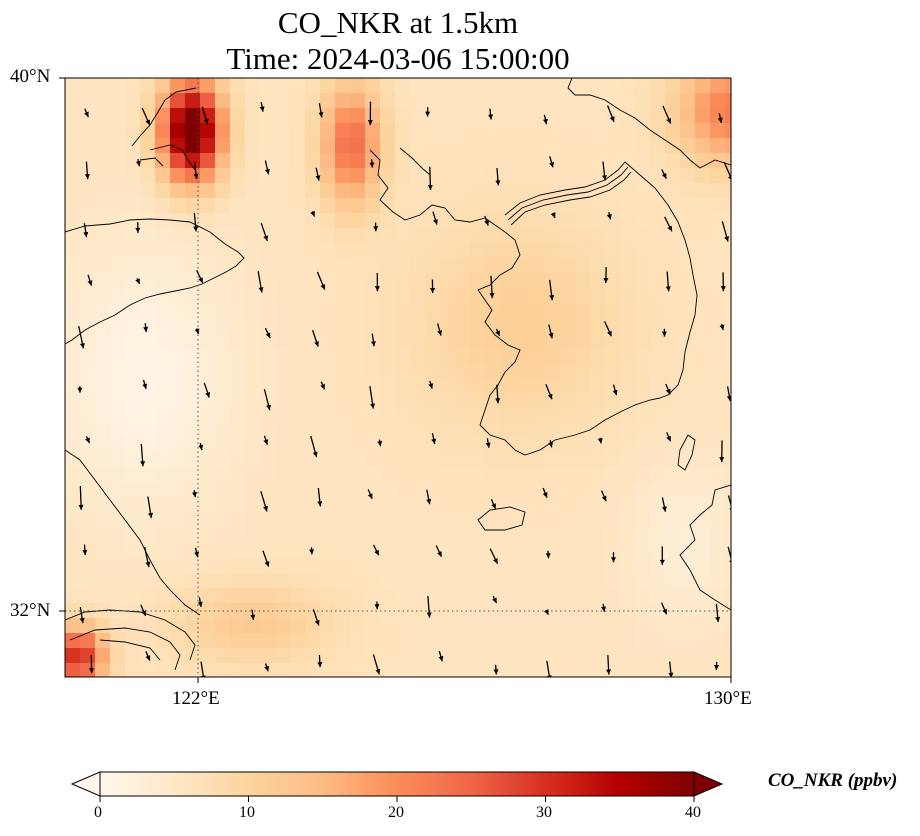  What do you see at coordinates (98, 812) in the screenshot?
I see `colorbar-tick-label: 0` at bounding box center [98, 812].